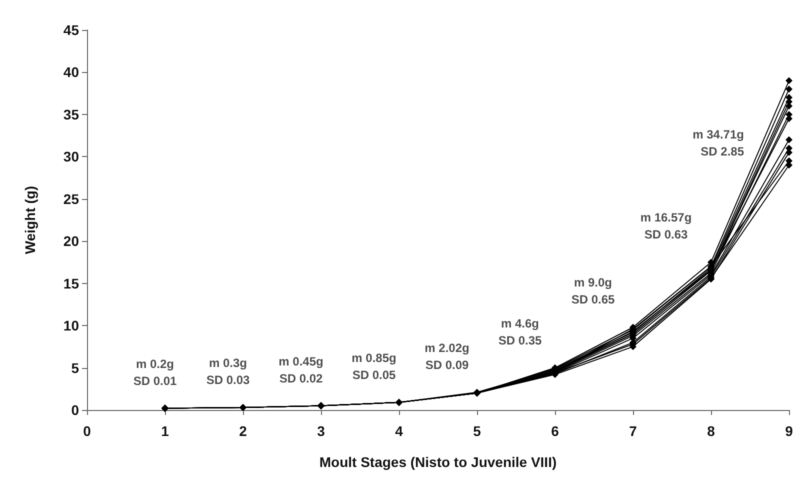 The image size is (801, 480). What do you see at coordinates (71, 241) in the screenshot?
I see `y-tick-label: 20` at bounding box center [71, 241].